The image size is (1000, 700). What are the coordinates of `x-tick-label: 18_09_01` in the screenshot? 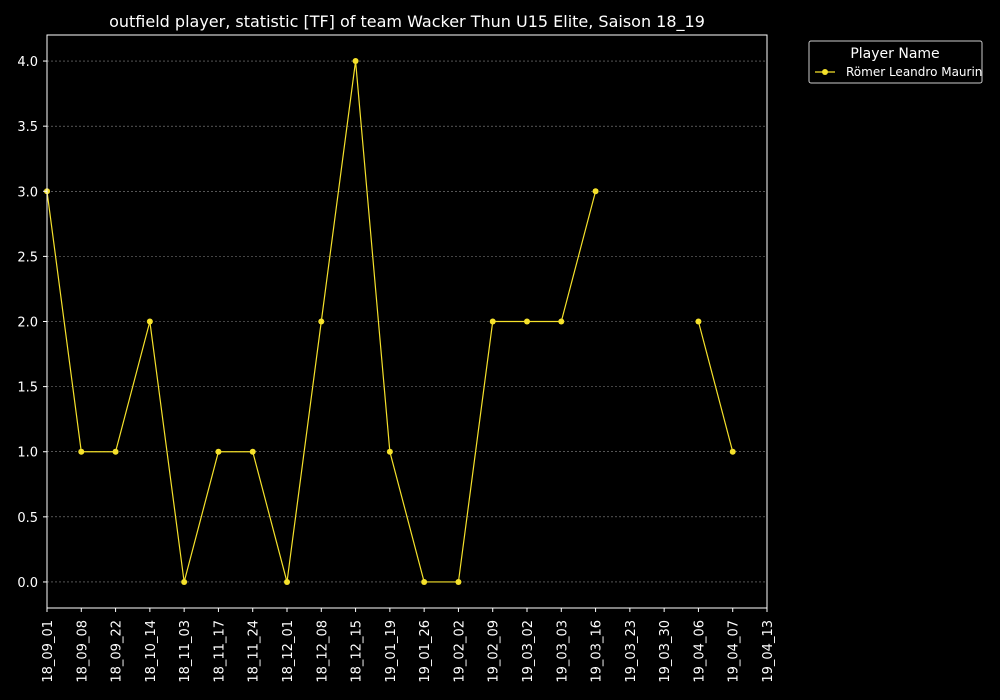 It's located at (48, 651).